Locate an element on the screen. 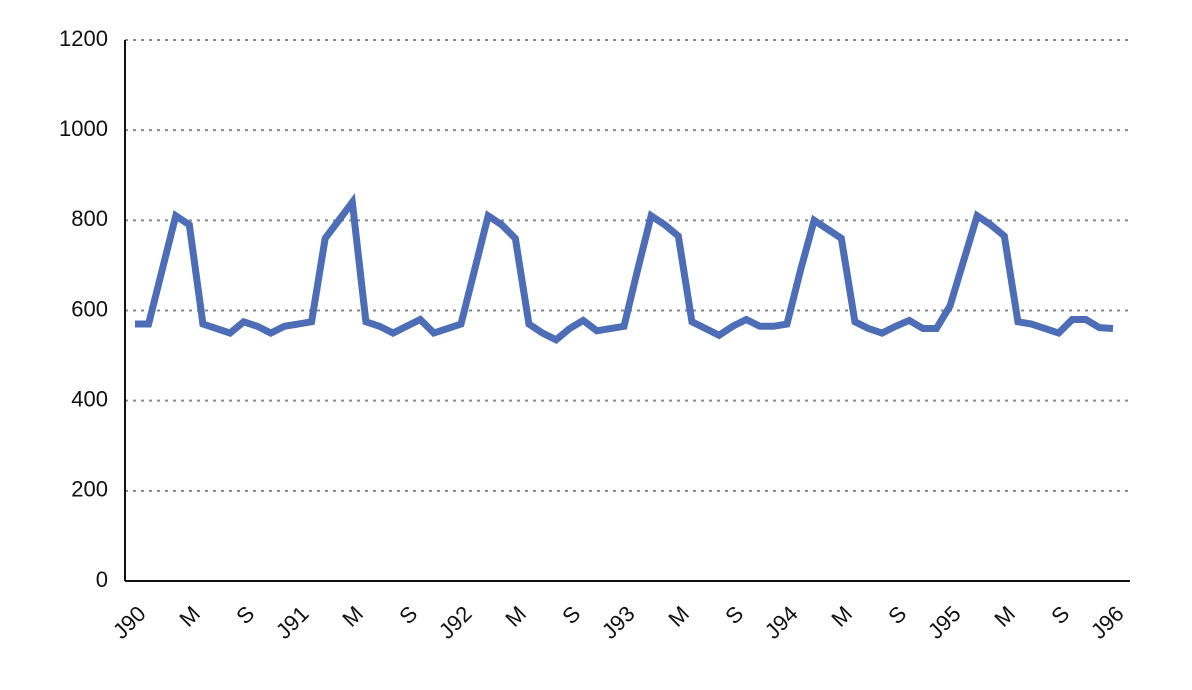 This screenshot has height=690, width=1192. y-tick-label: 800 is located at coordinates (89, 218).